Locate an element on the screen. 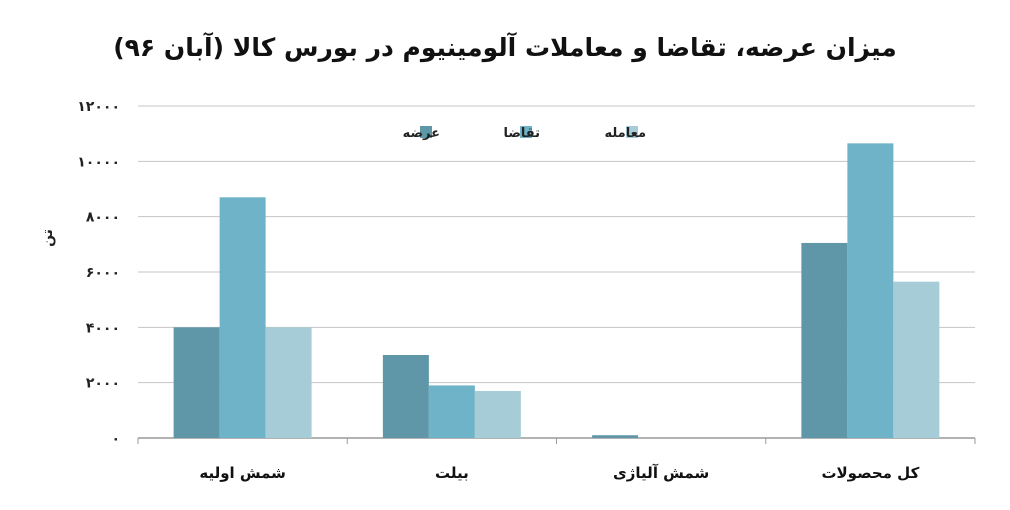 Image resolution: width=1010 pixels, height=510 pixels. y-tick-label: ۶۰۰۰ is located at coordinates (103, 273).